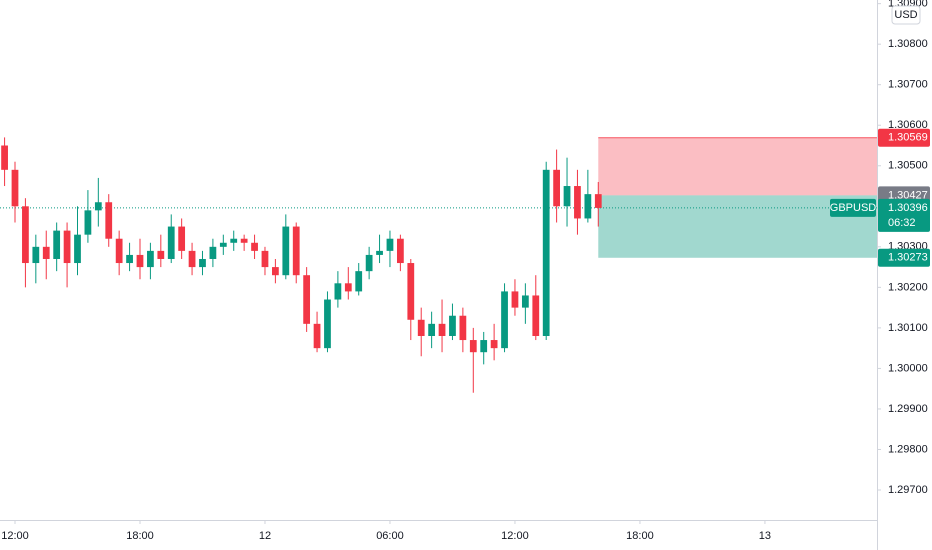 Image resolution: width=932 pixels, height=550 pixels. What do you see at coordinates (908, 287) in the screenshot?
I see `y-tick-label: 1.30200` at bounding box center [908, 287].